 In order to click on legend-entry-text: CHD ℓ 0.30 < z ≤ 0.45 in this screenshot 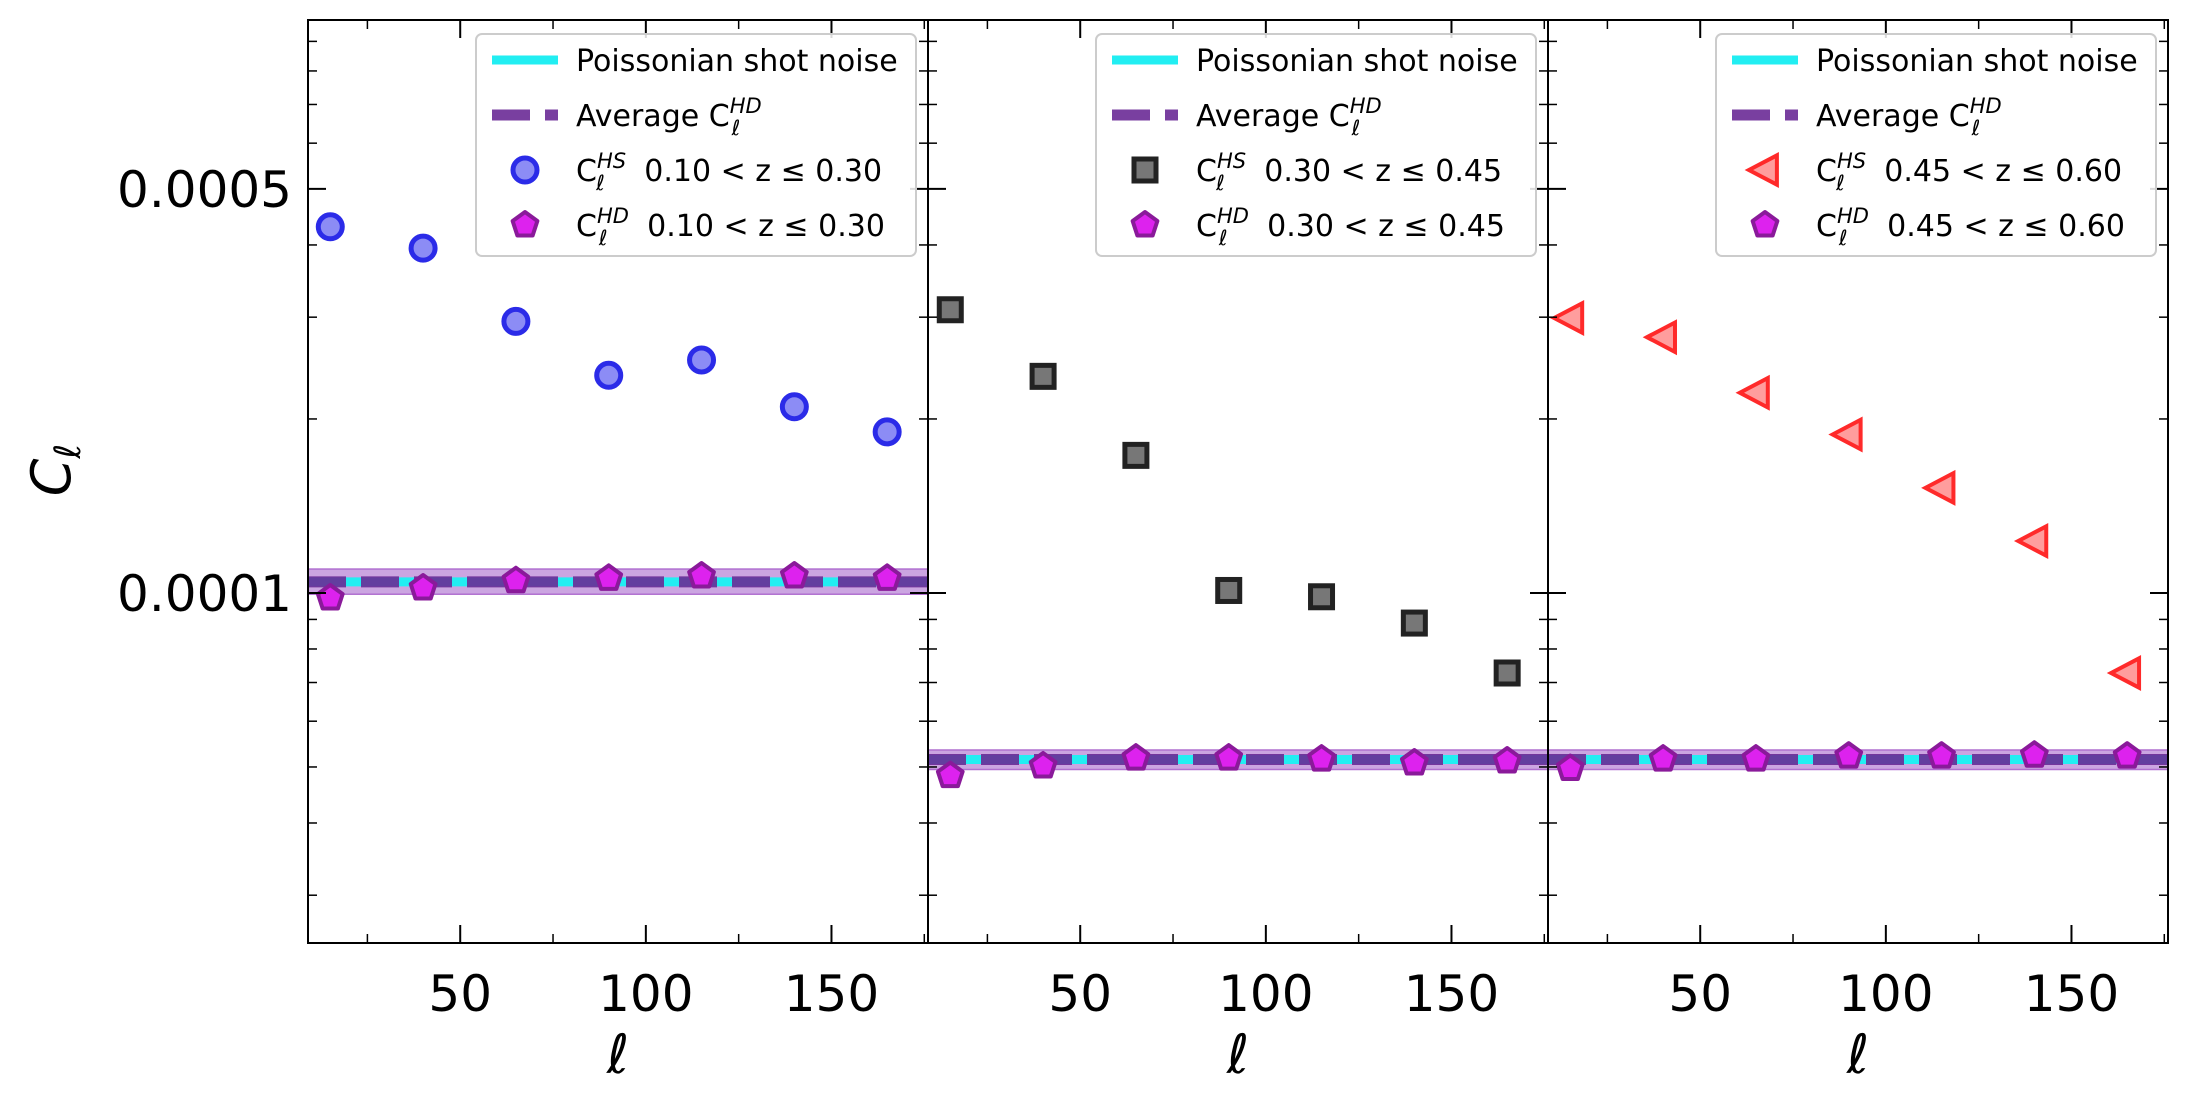, I will do `click(1350, 227)`.